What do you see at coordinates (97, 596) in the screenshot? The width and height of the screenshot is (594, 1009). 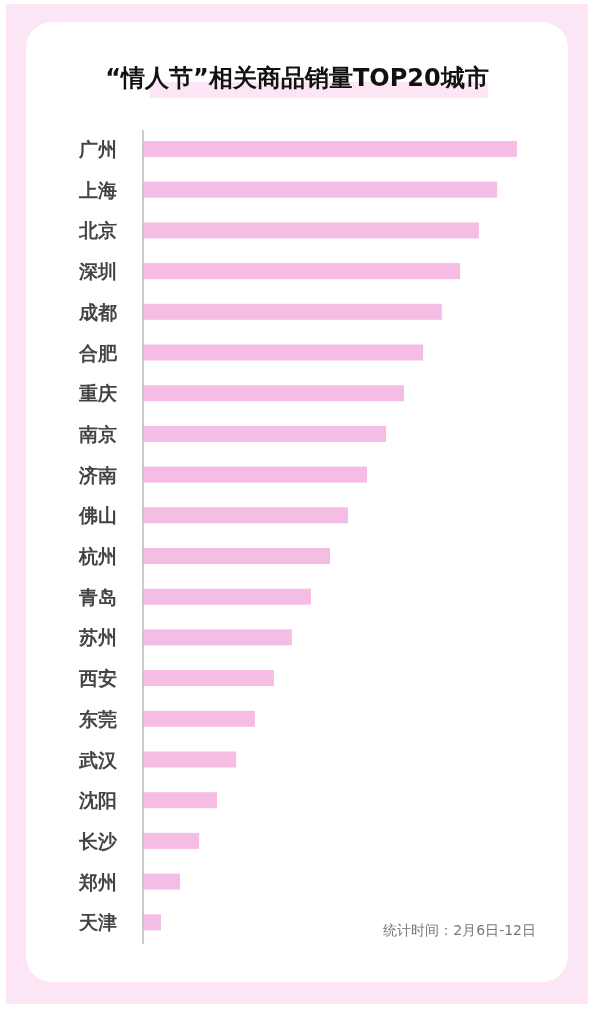 I see `y-tick-label: 青岛` at bounding box center [97, 596].